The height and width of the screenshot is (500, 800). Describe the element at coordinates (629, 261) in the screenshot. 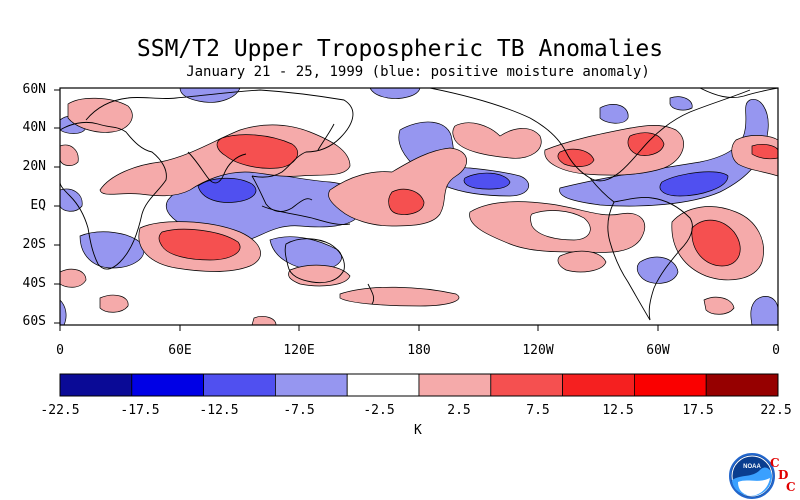

I see `coastline-south-america-west` at that location.